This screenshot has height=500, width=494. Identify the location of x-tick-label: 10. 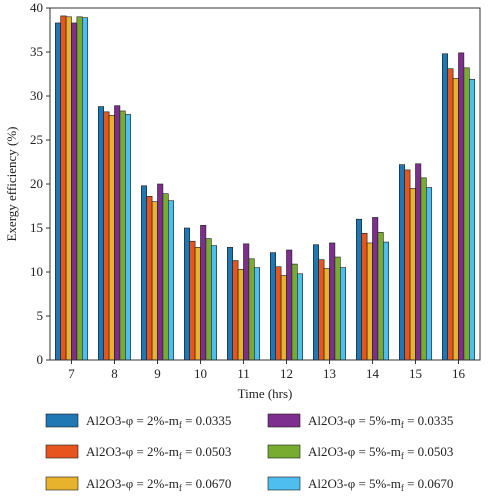
(200, 373).